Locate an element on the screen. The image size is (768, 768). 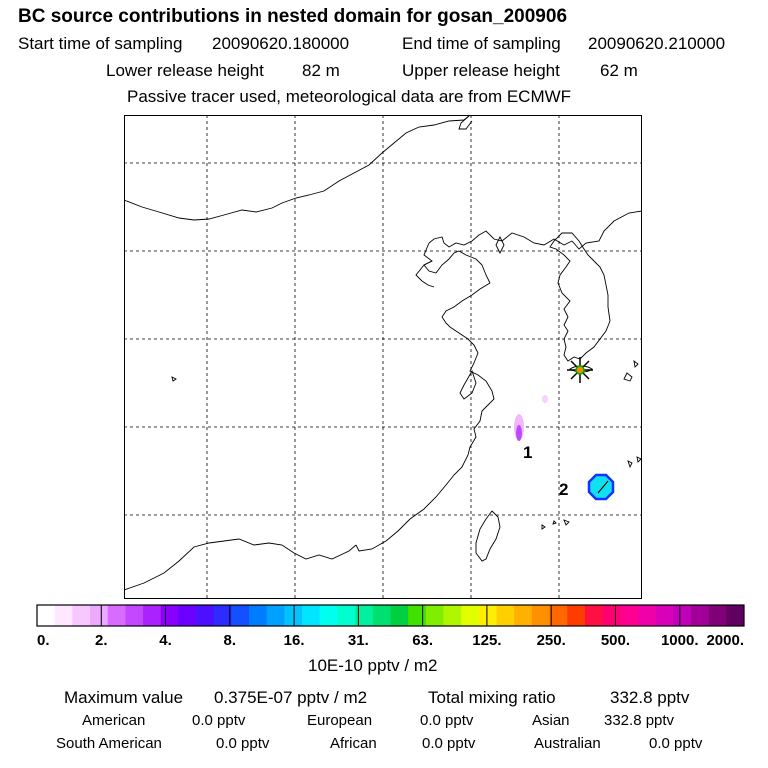
upper-height-value: 62 m is located at coordinates (619, 70).